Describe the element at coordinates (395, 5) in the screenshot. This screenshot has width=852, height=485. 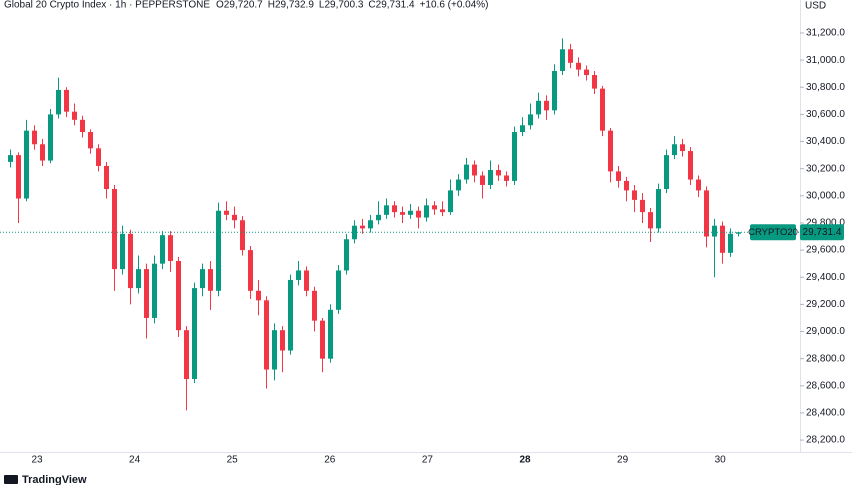
I see `legend-value: 29,731.4` at that location.